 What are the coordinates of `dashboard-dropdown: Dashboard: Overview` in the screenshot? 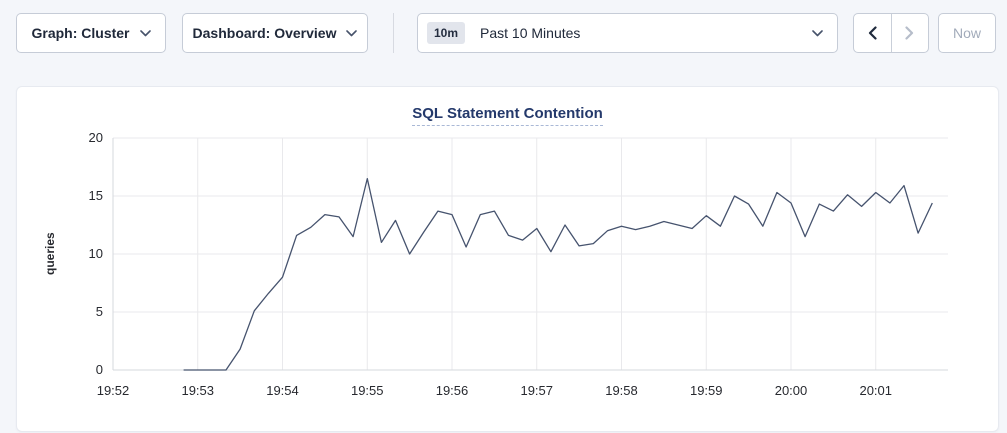 It's located at (275, 33).